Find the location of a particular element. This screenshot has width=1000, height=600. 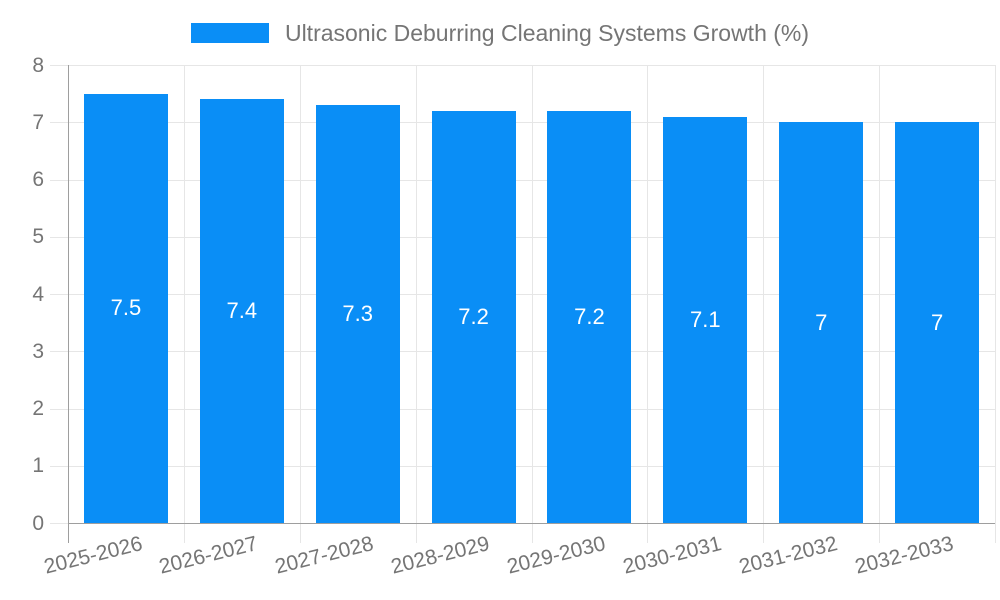

x-axis-label: 2027-2028 is located at coordinates (324, 555).